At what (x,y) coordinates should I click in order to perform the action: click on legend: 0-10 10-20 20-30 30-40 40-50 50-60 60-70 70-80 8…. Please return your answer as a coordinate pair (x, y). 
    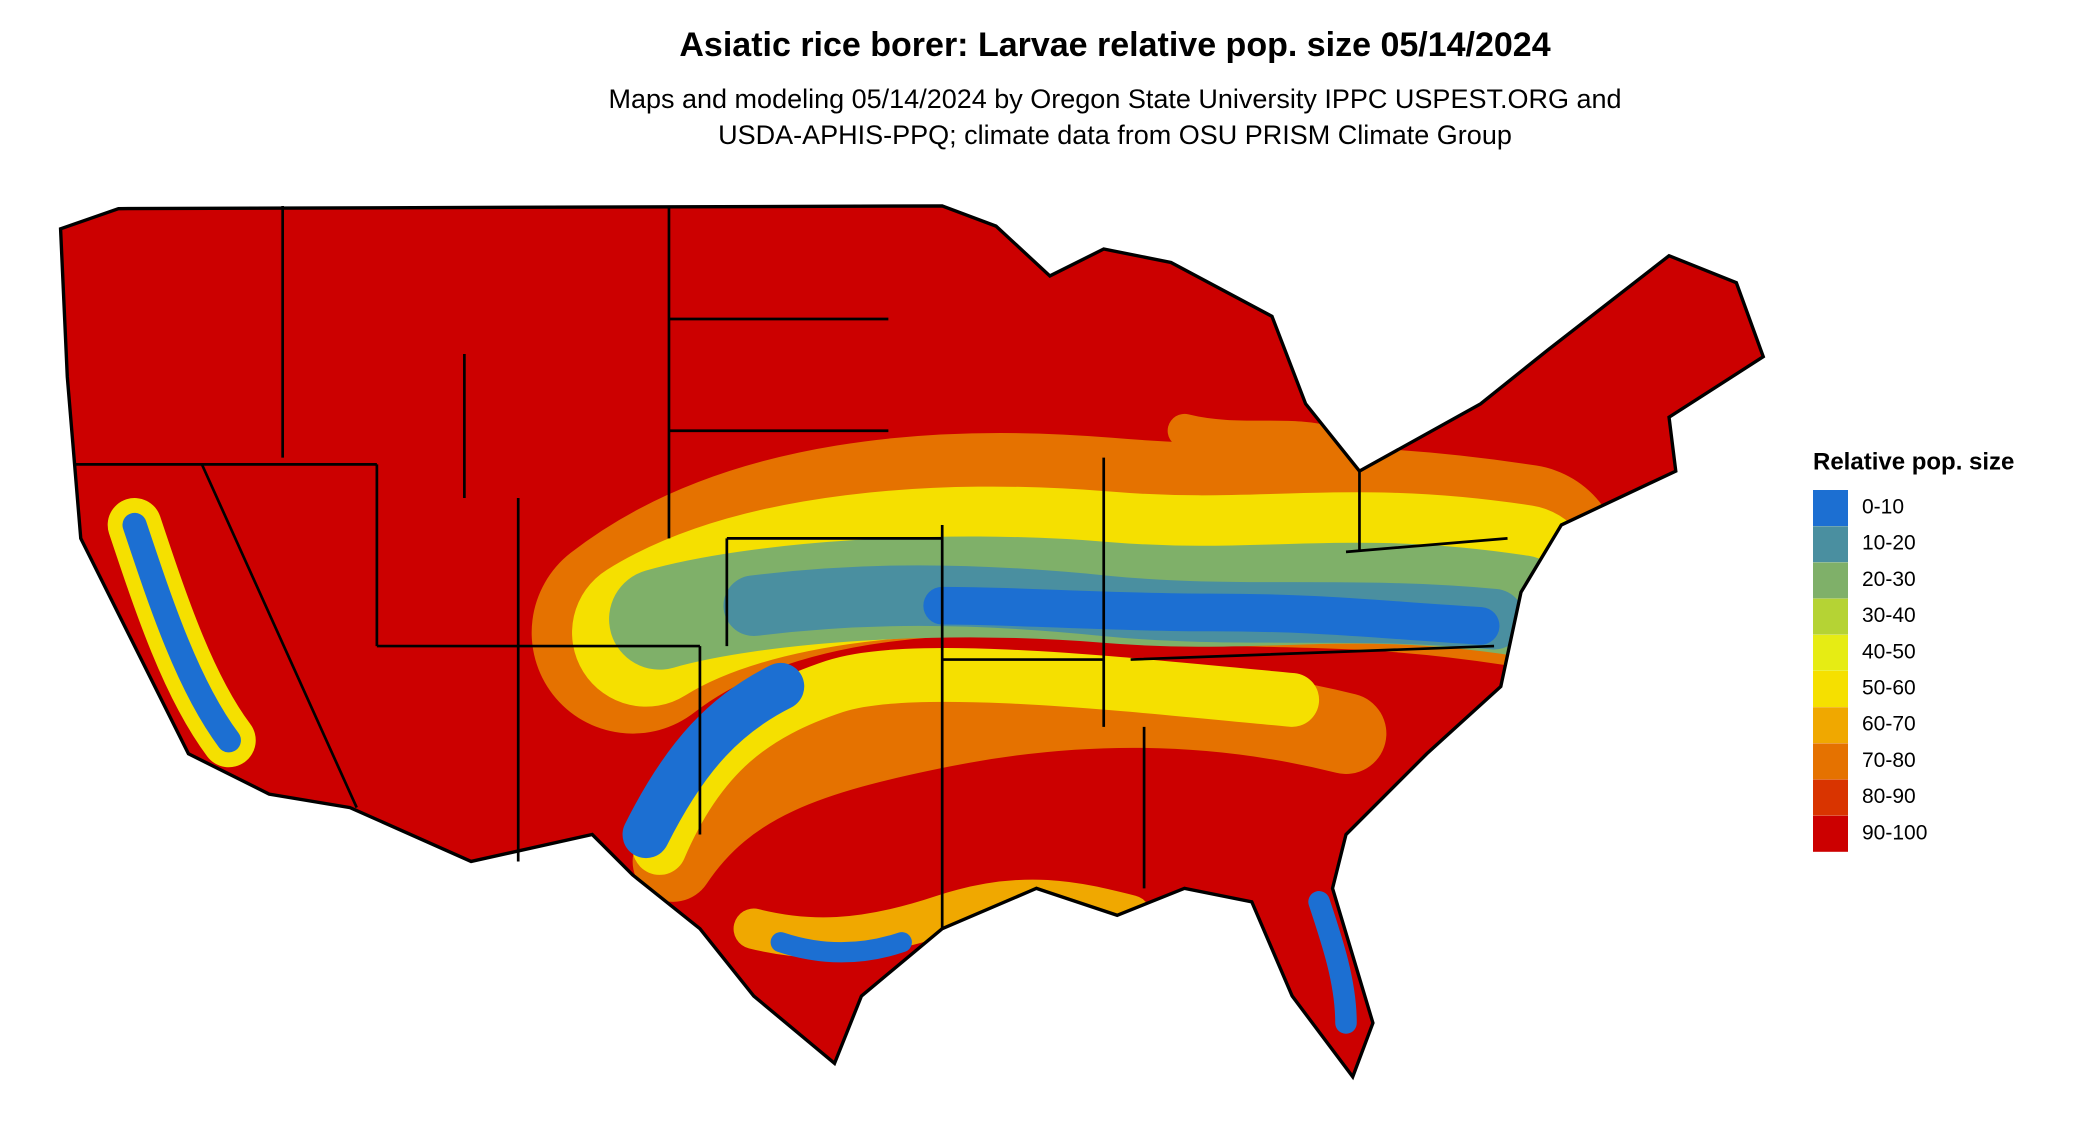
    Looking at the image, I should click on (1870, 671).